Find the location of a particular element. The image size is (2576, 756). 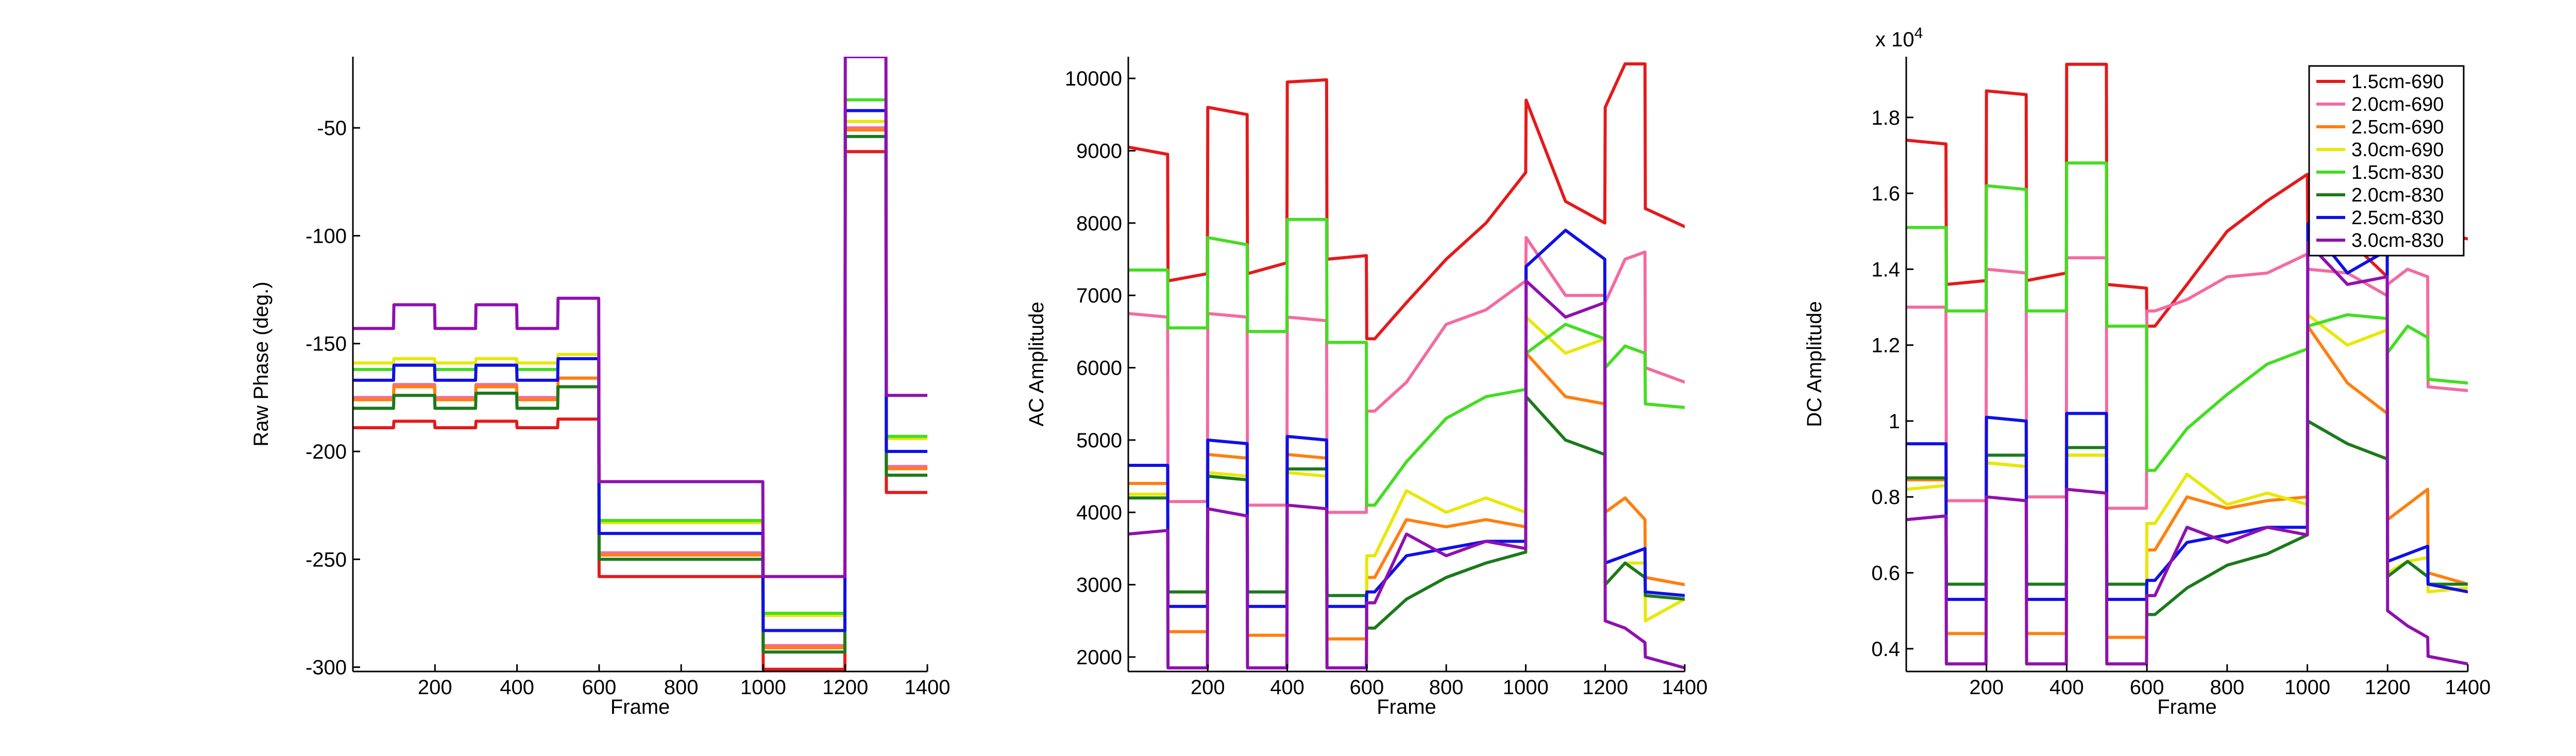

legend-entry-label: 2.0cm-830 is located at coordinates (2397, 195).